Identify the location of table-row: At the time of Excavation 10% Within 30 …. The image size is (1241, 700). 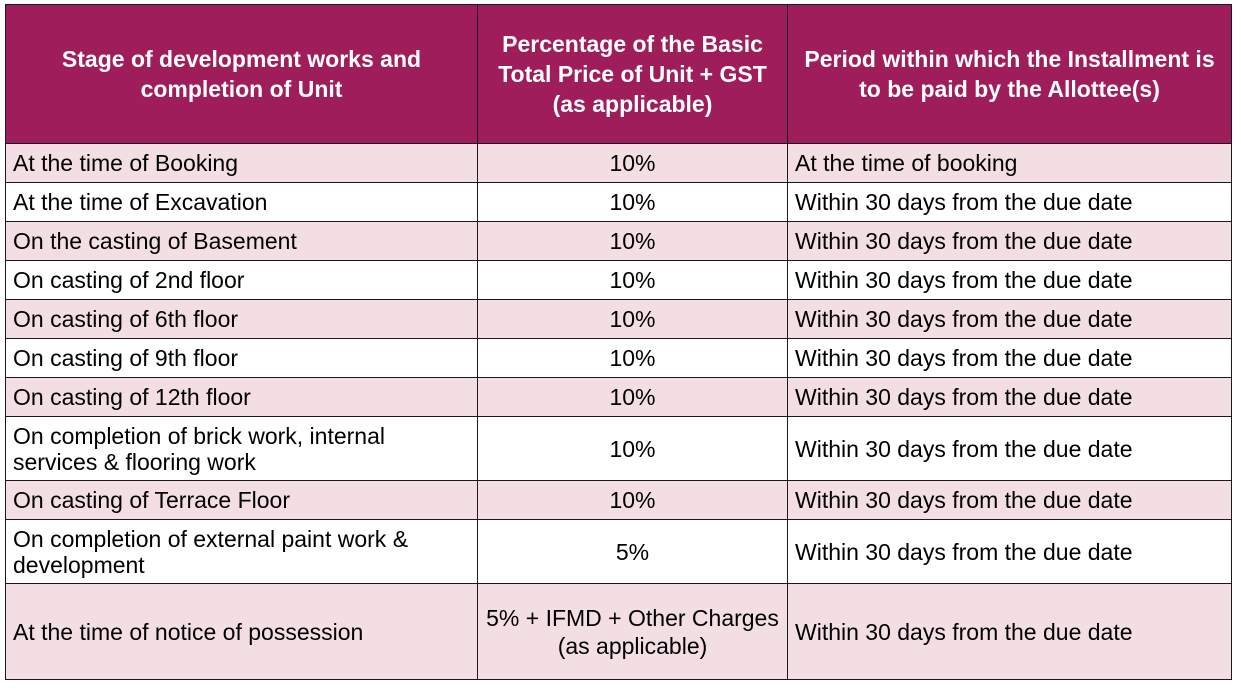
(618, 202).